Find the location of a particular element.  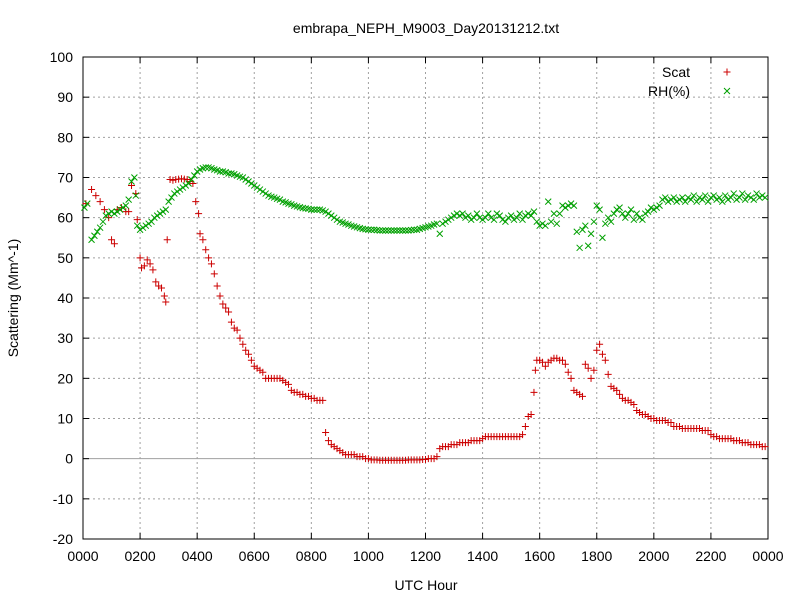

x-tick-label: 1200 is located at coordinates (425, 556).